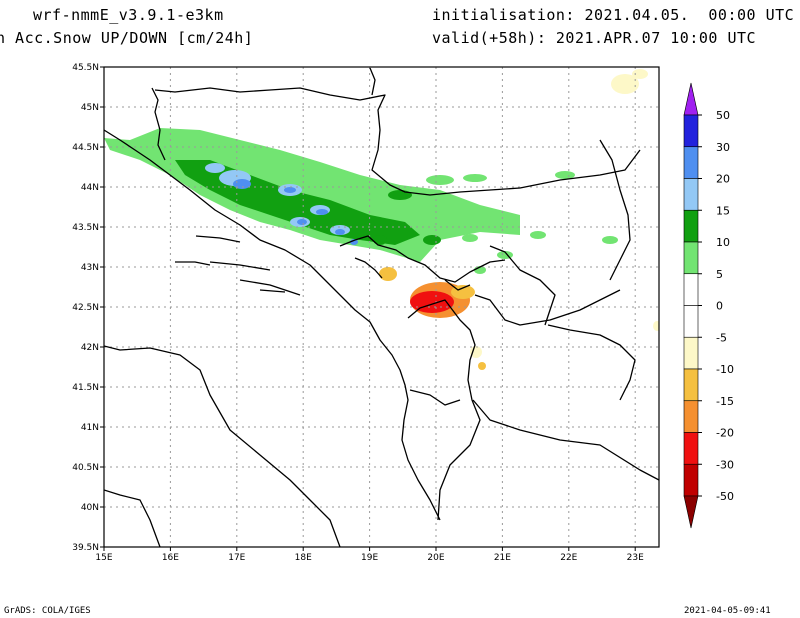 The image size is (800, 618). I want to click on lon-label: 22E, so click(568, 558).